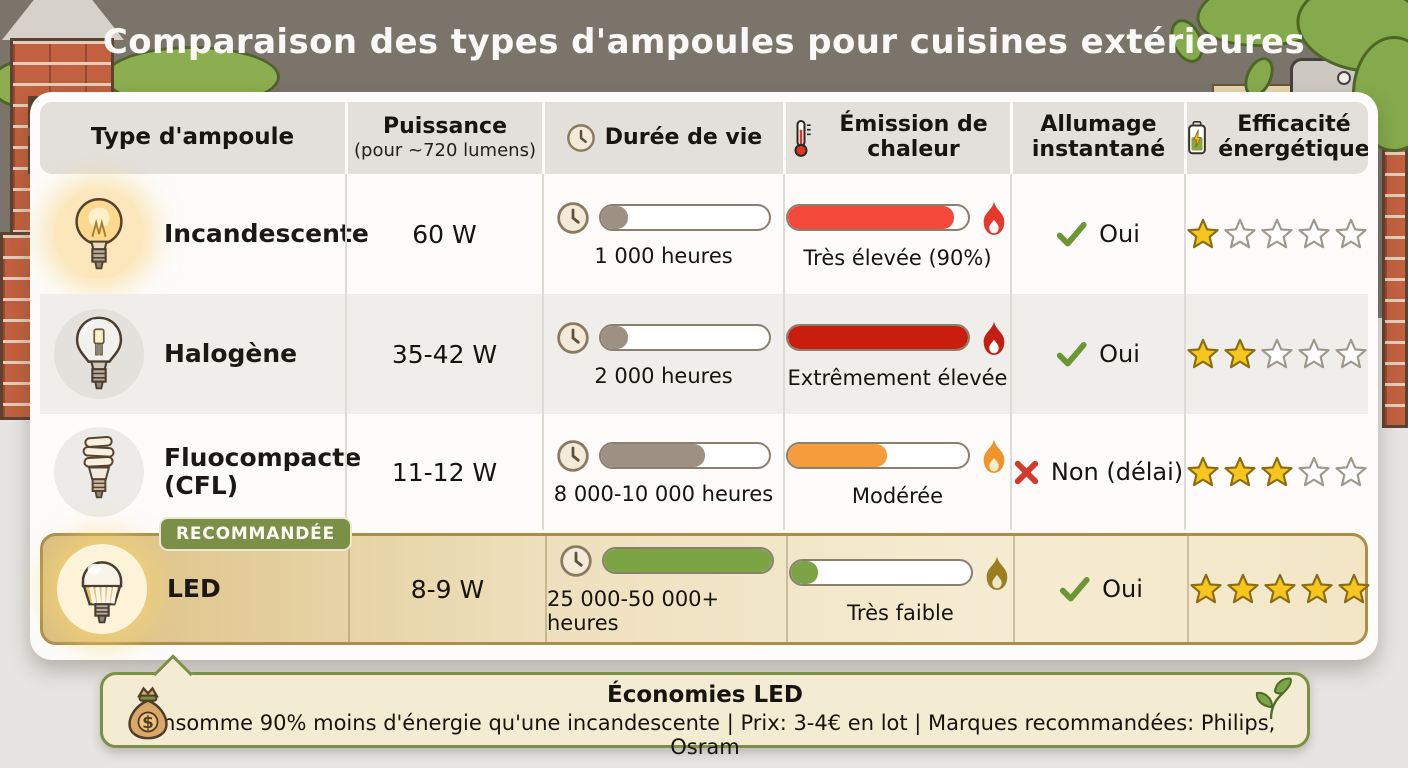 This screenshot has width=1408, height=768. What do you see at coordinates (663, 255) in the screenshot?
I see `lifespan-label: 1 000 heures` at bounding box center [663, 255].